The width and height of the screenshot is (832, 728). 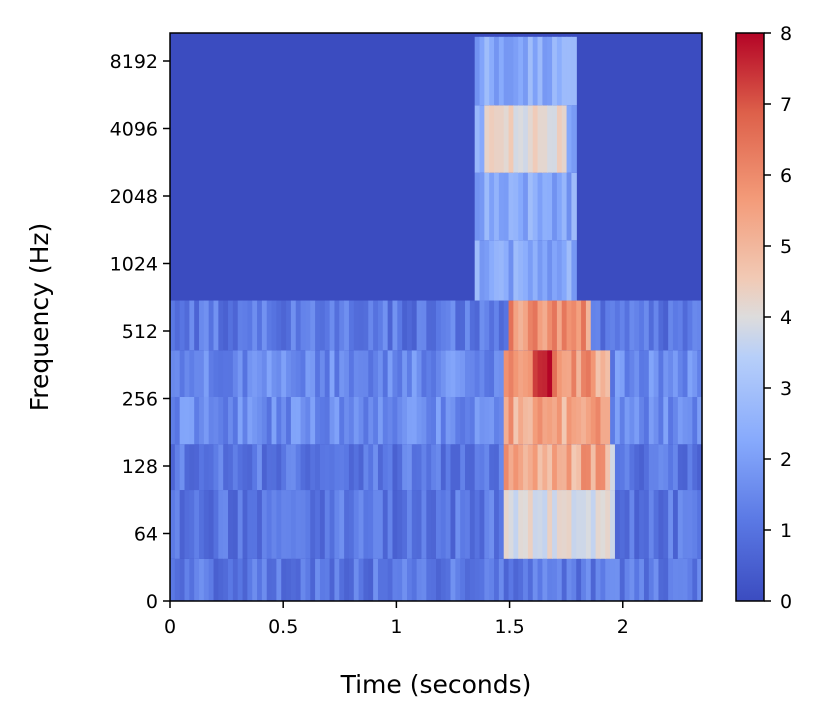 What do you see at coordinates (140, 467) in the screenshot?
I see `y-tick-label: 128` at bounding box center [140, 467].